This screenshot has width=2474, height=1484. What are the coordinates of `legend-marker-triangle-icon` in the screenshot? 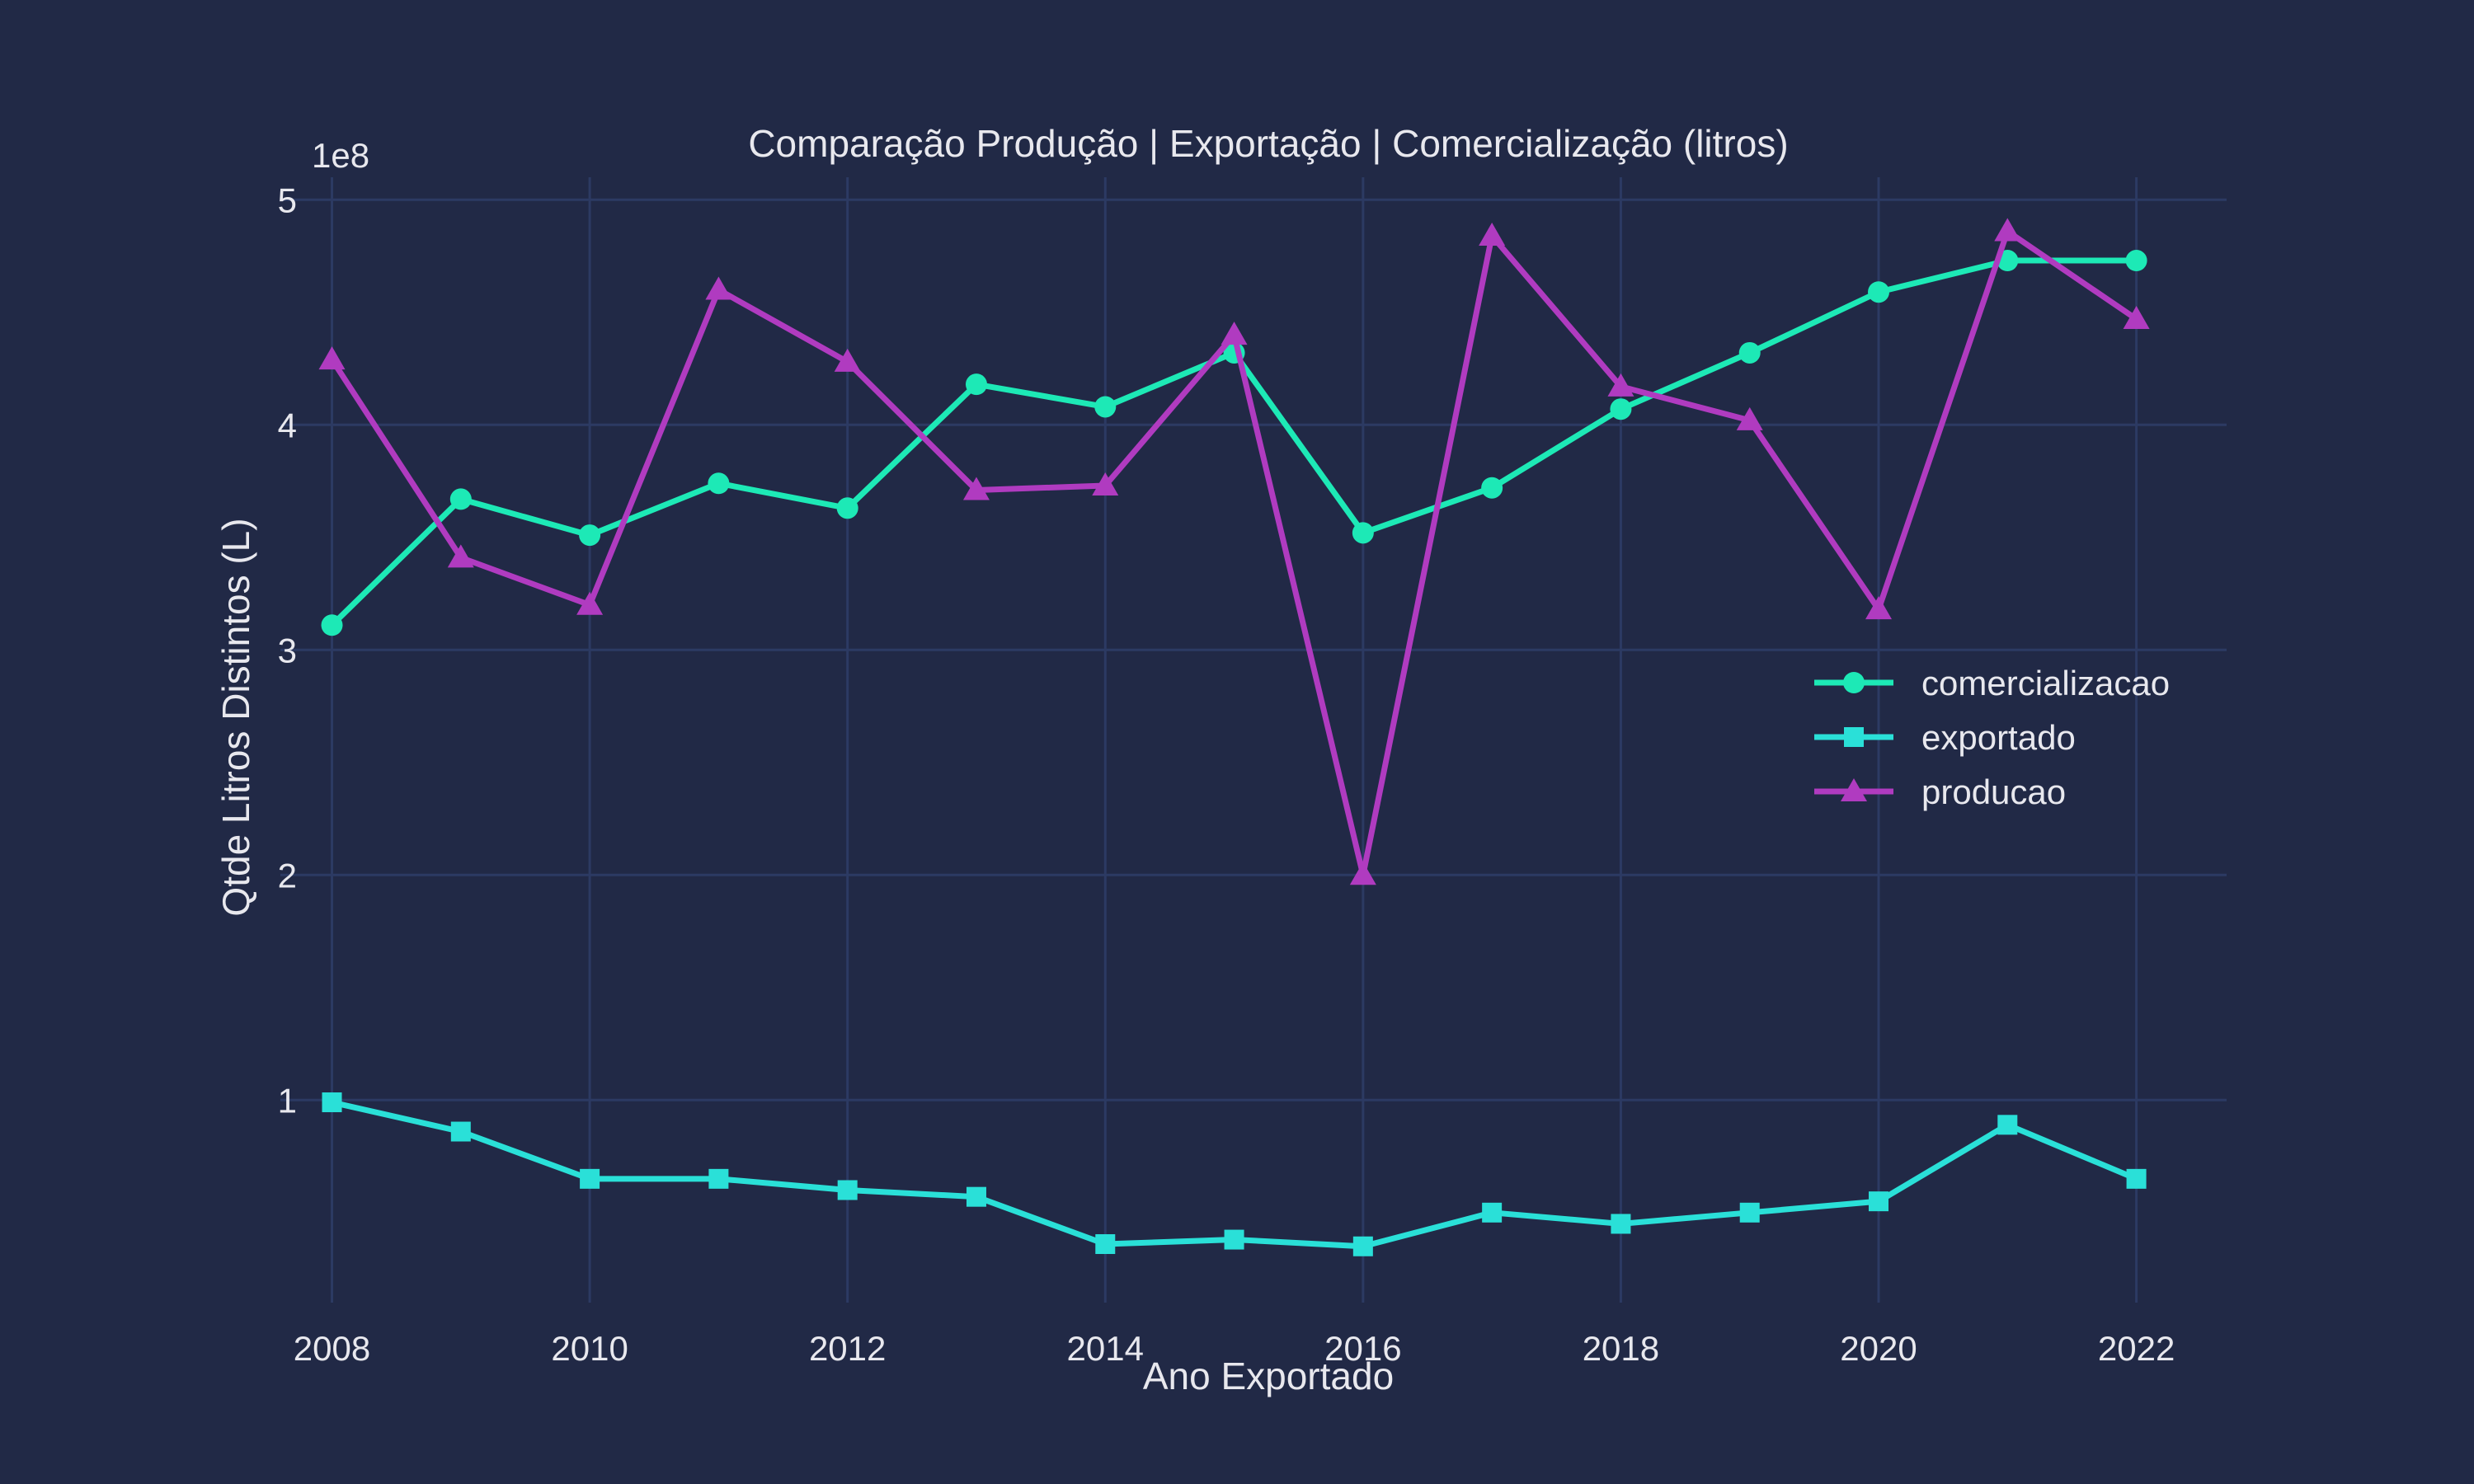 It's located at (1854, 789).